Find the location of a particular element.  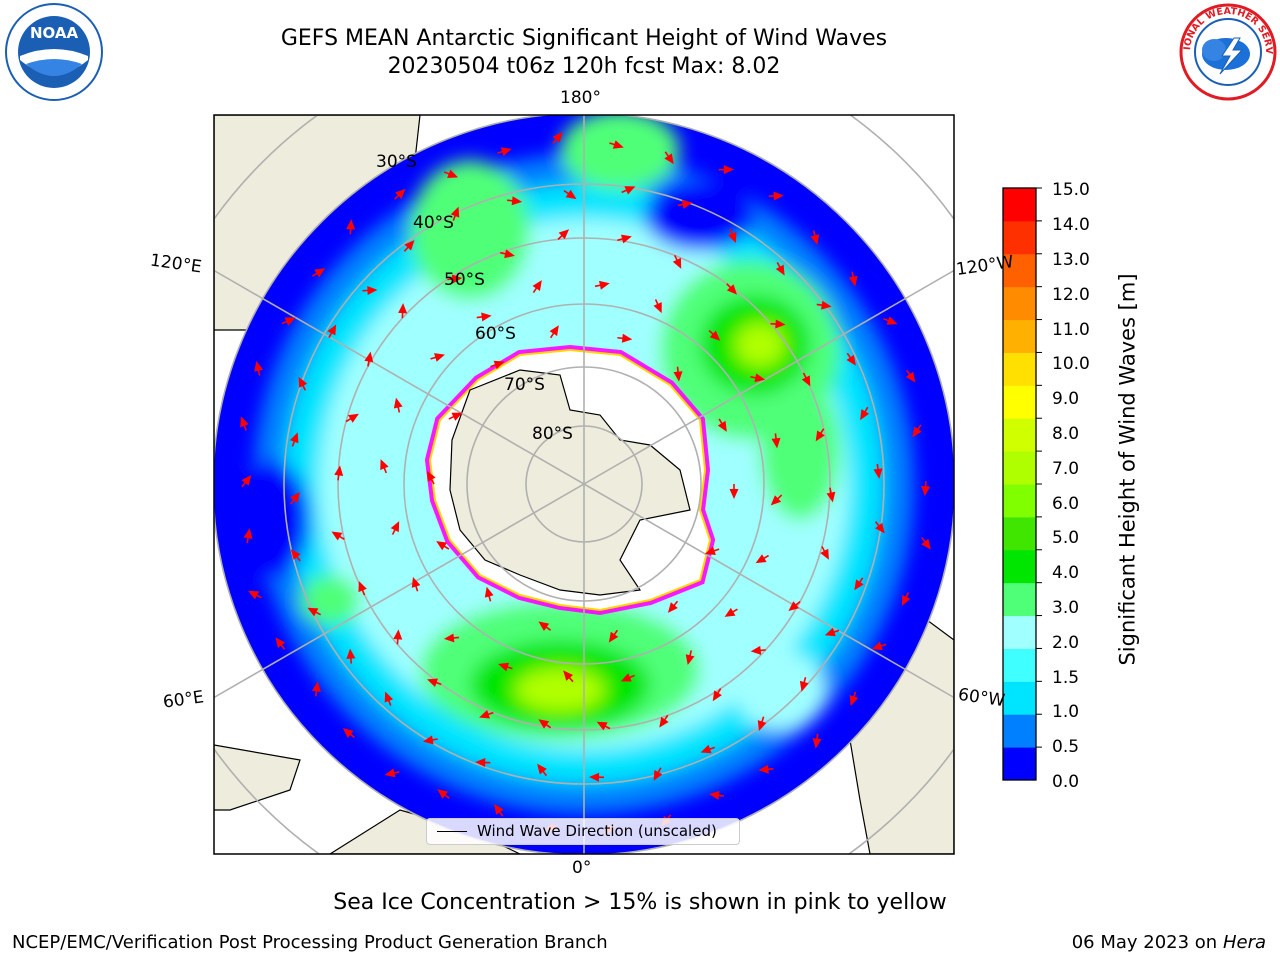

colorbar-tick: 1.5 is located at coordinates (1066, 678).